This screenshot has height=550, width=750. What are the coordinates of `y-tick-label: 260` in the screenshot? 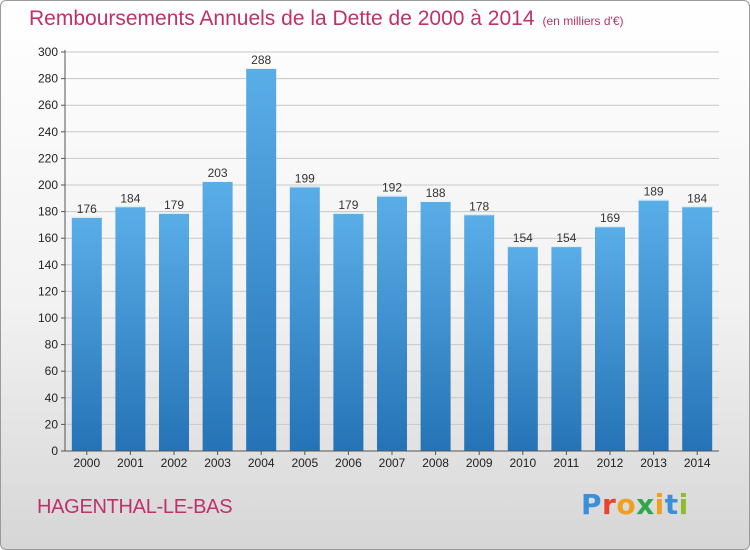 It's located at (48, 105).